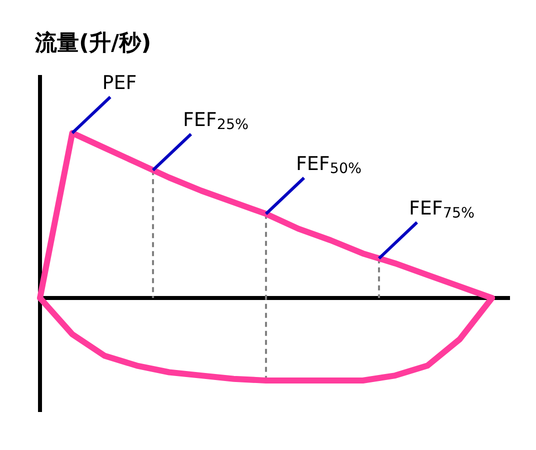 The image size is (536, 450). I want to click on annotation: PEF, so click(104, 103).